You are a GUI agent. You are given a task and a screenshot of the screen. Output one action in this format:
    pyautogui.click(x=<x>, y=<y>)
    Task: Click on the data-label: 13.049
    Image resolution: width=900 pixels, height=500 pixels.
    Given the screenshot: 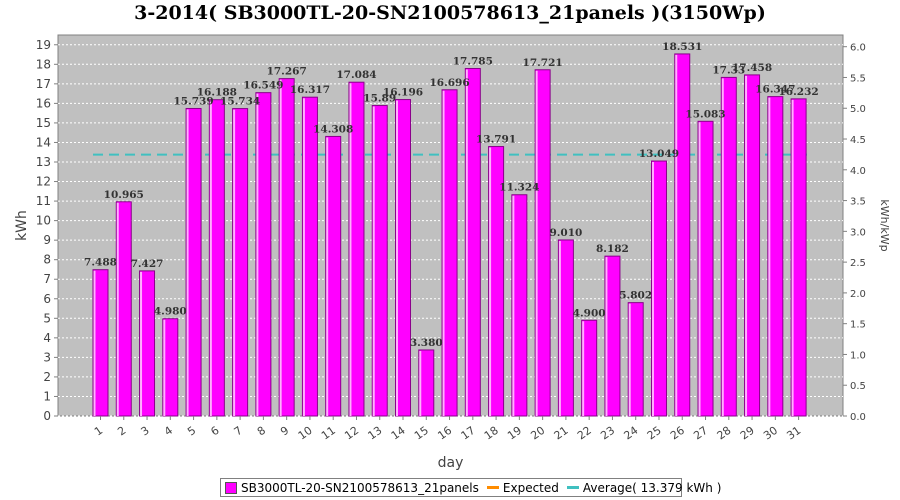 What is the action you would take?
    pyautogui.click(x=659, y=154)
    